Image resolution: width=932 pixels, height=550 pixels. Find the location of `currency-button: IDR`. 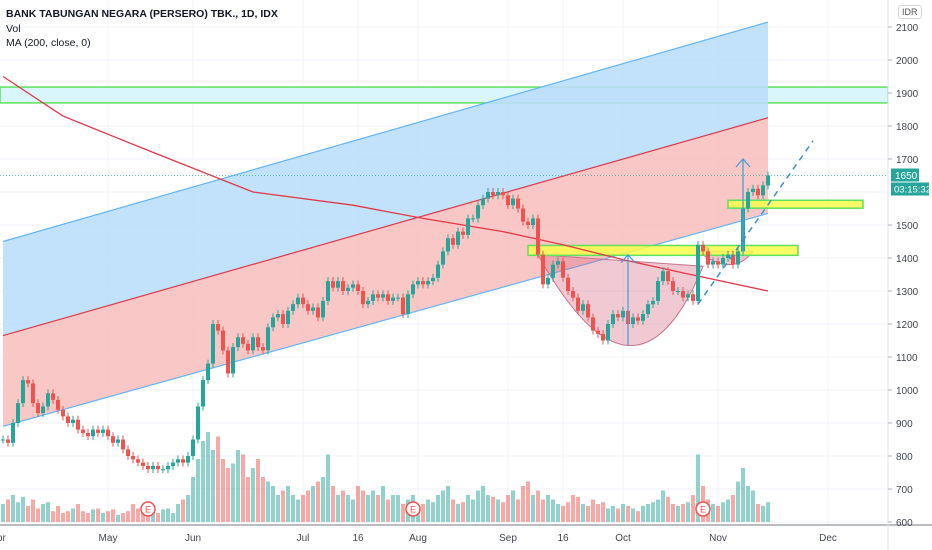

currency-button: IDR is located at coordinates (910, 12).